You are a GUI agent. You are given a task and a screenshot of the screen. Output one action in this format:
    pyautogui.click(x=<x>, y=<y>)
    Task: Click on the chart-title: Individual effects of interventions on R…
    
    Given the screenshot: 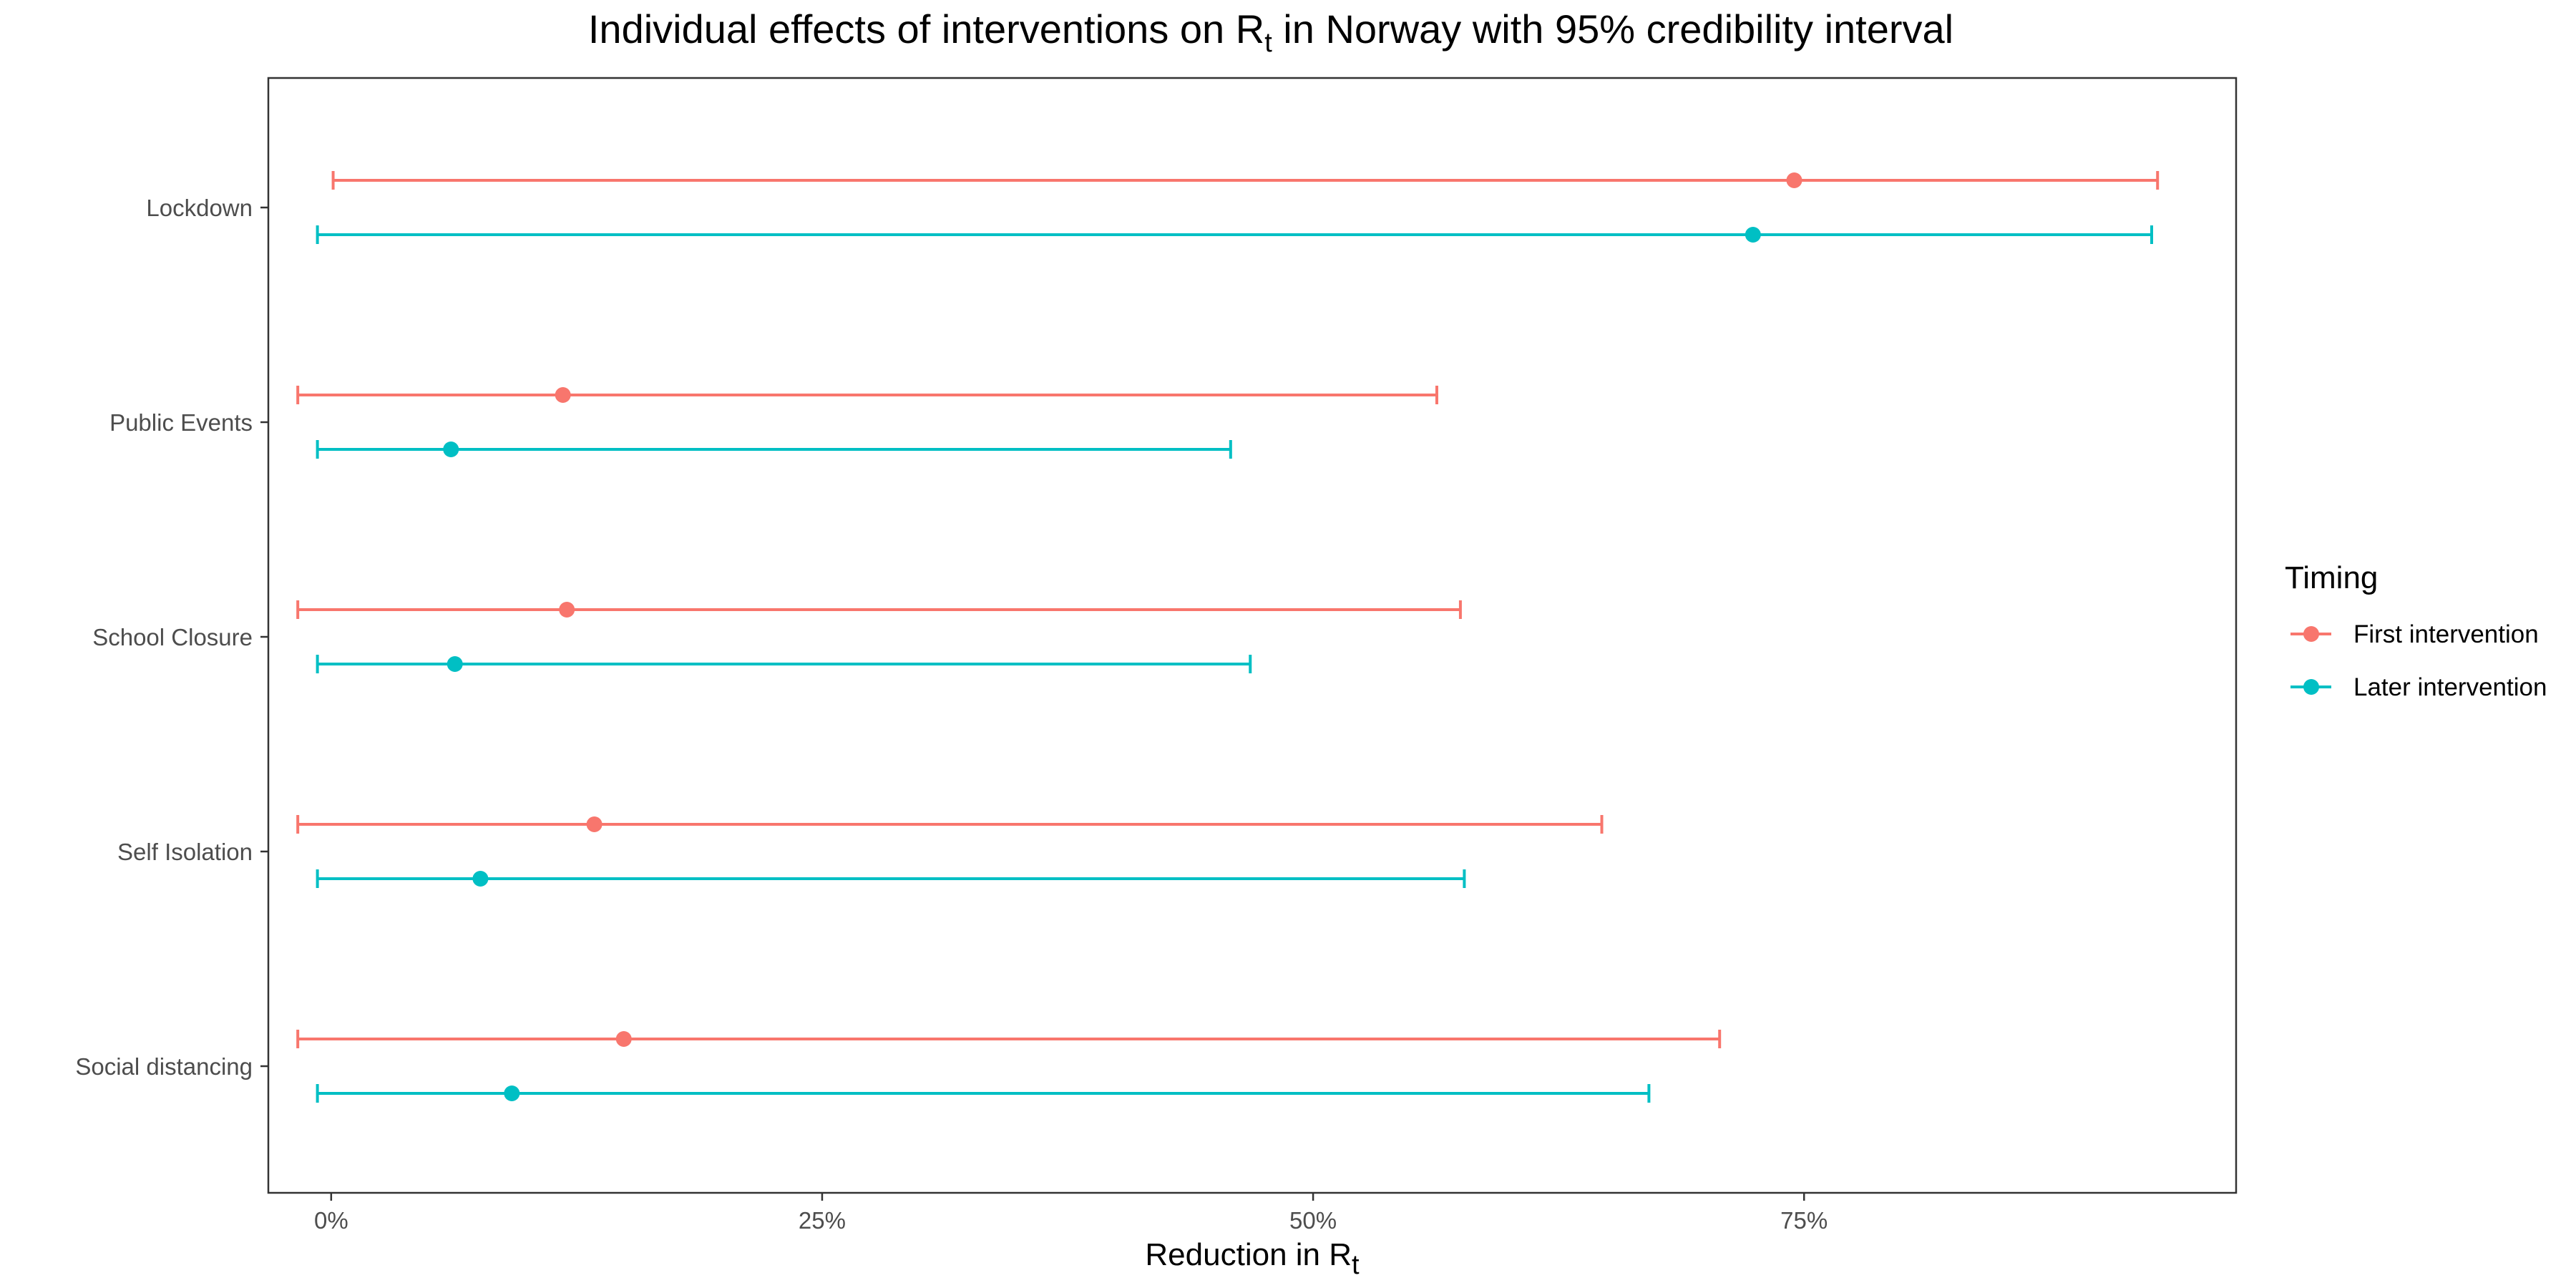 What is the action you would take?
    pyautogui.click(x=1270, y=32)
    